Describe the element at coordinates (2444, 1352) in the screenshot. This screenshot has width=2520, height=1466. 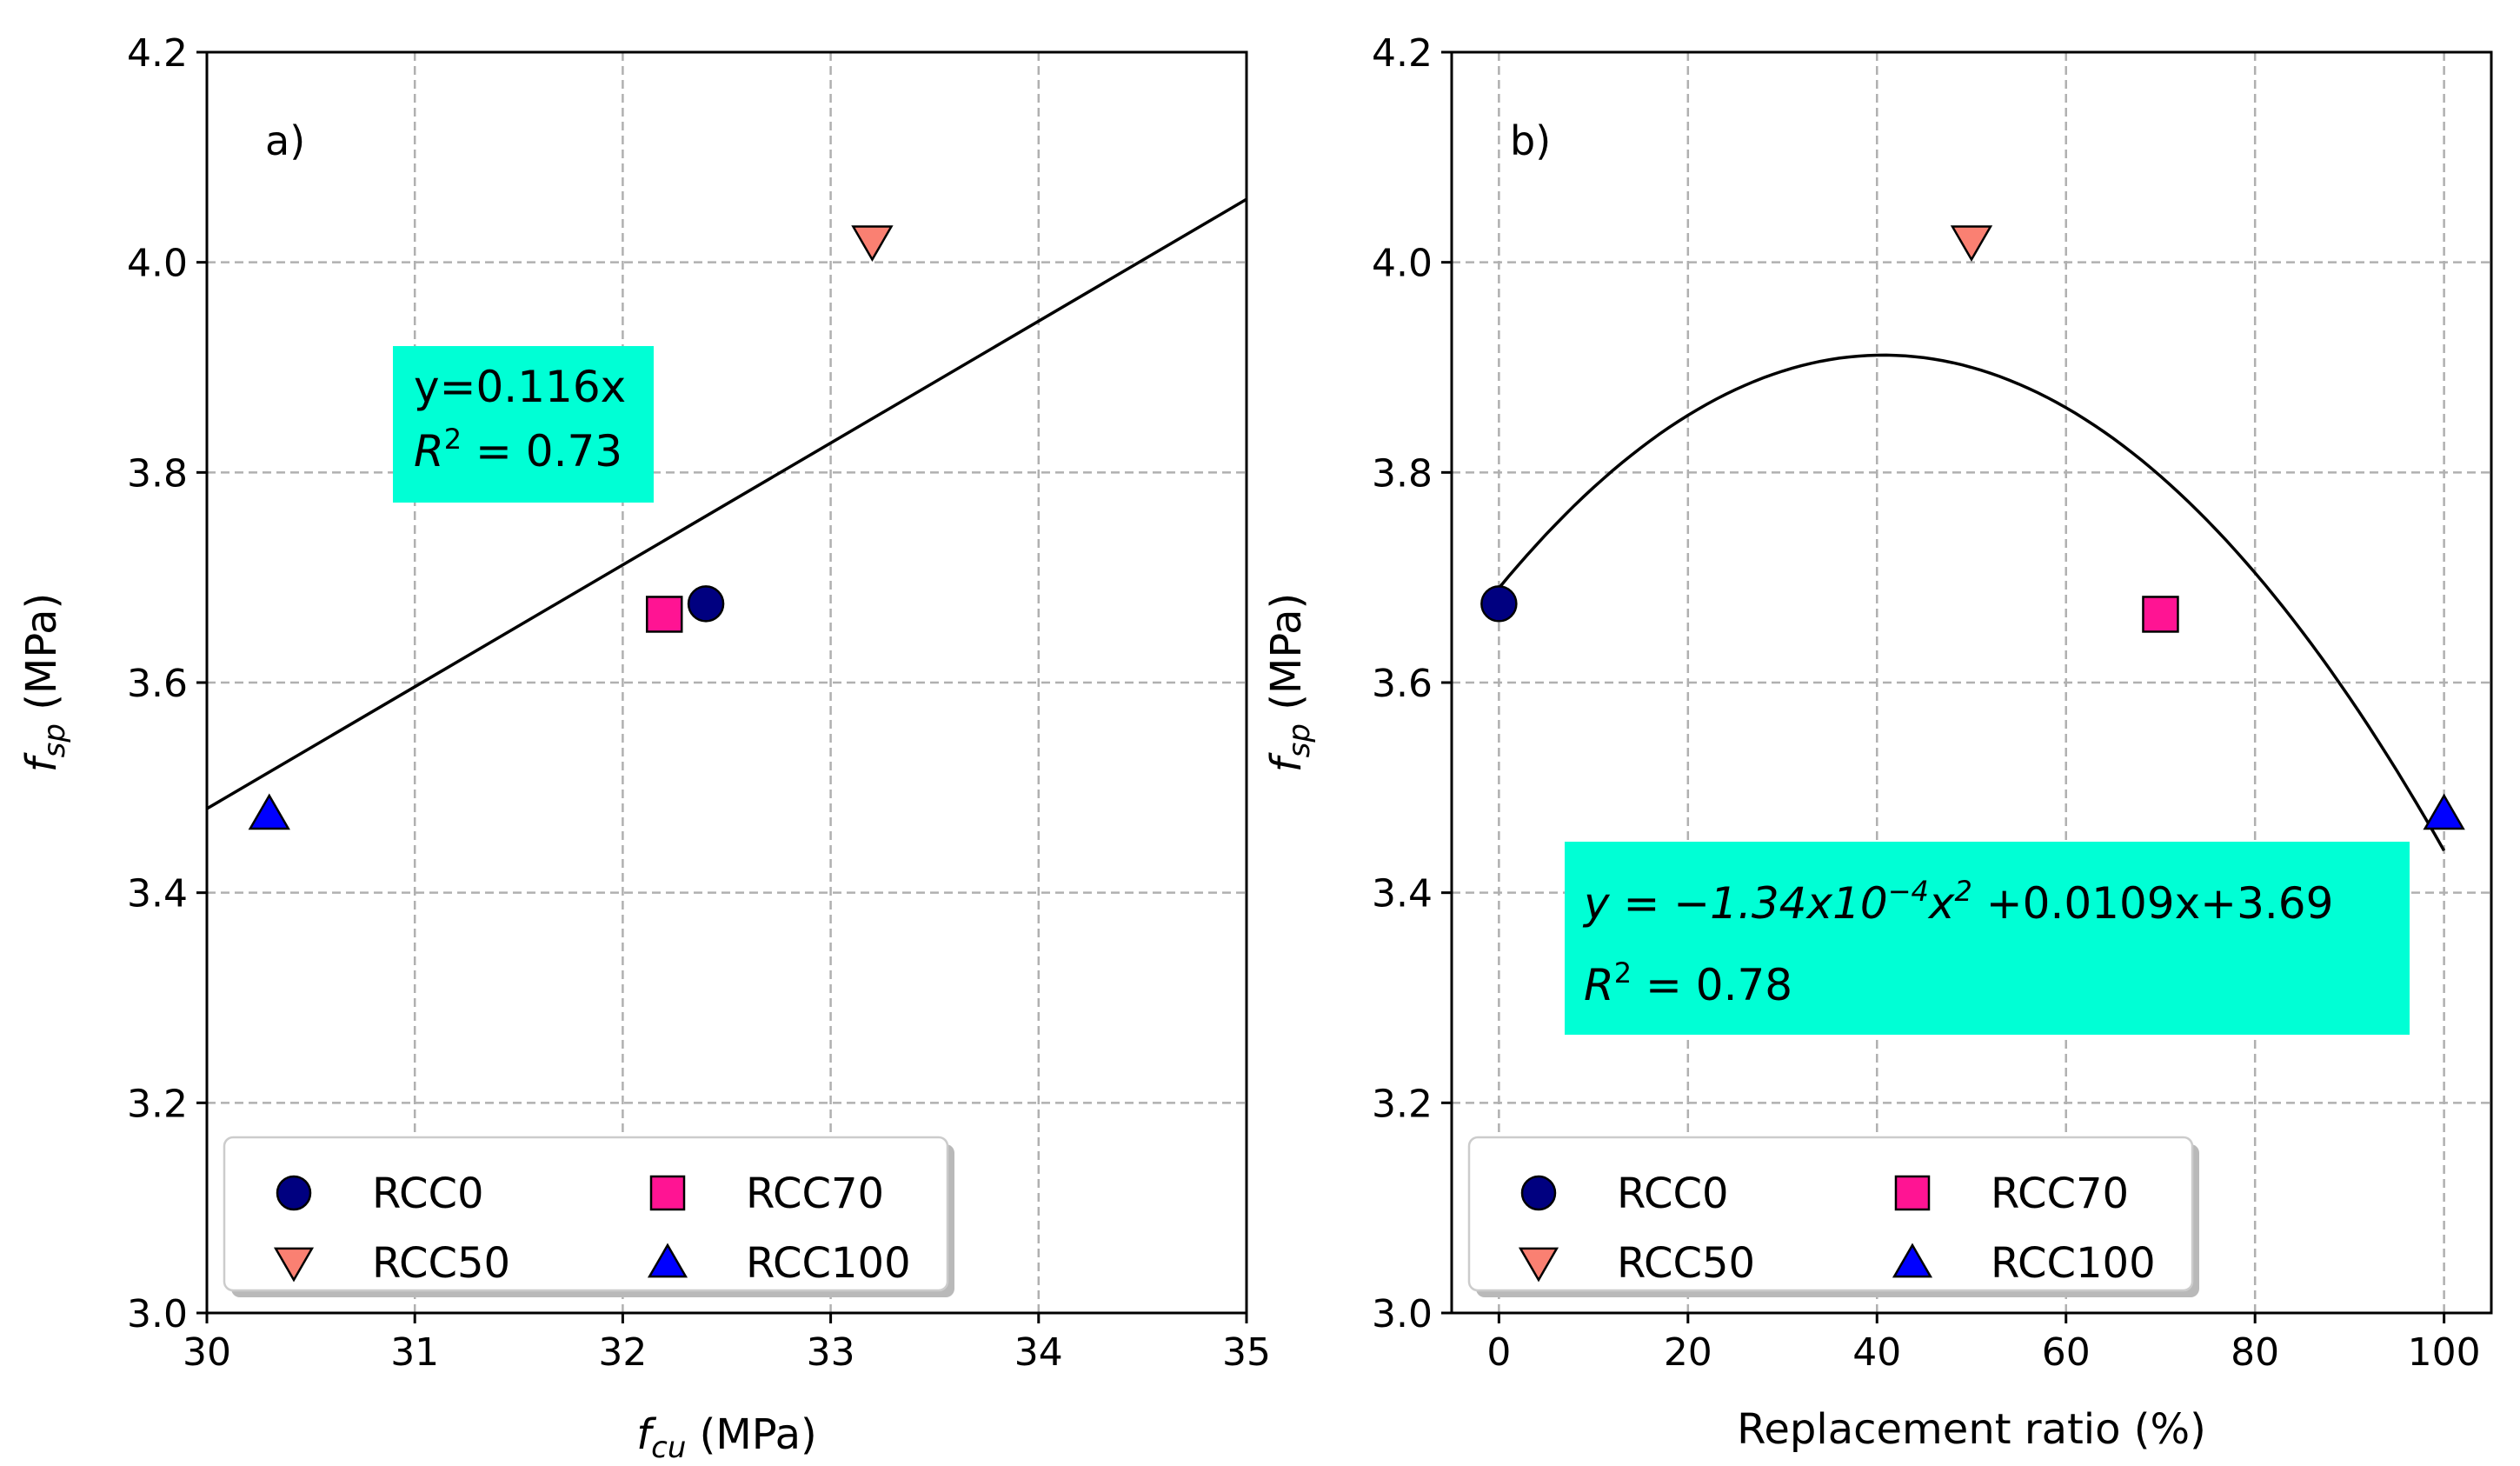
I see `x-tick-label: 100` at that location.